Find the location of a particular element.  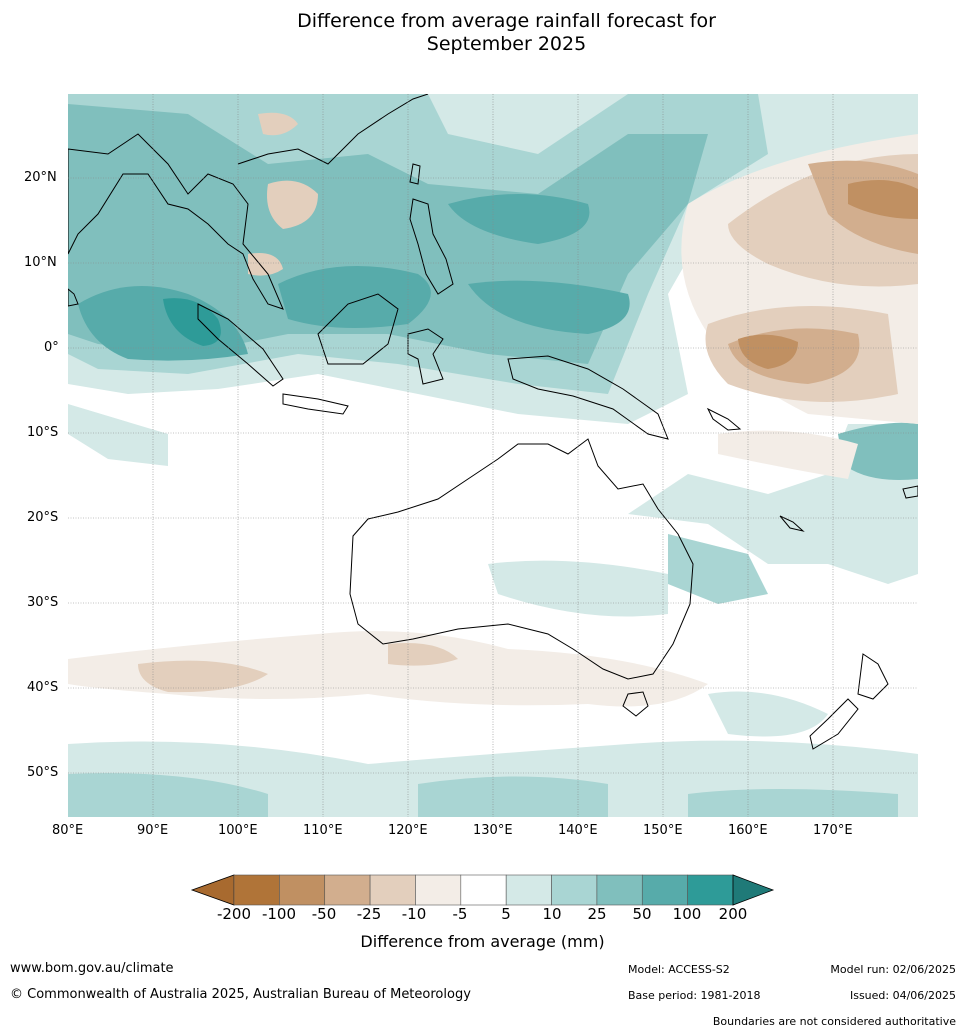

colorbar-tick: 5 is located at coordinates (506, 914).